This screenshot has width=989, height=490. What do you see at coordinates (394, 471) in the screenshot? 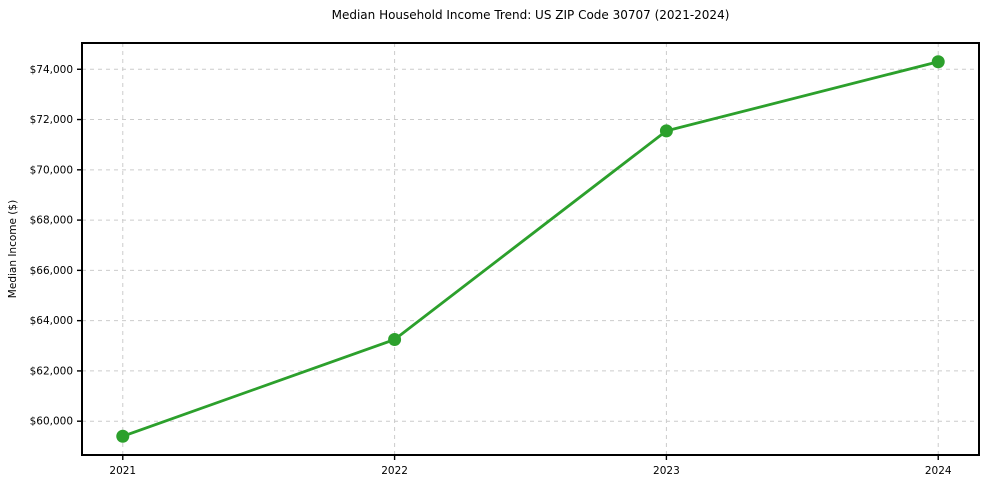
I see `x-tick-label: 2022` at bounding box center [394, 471].